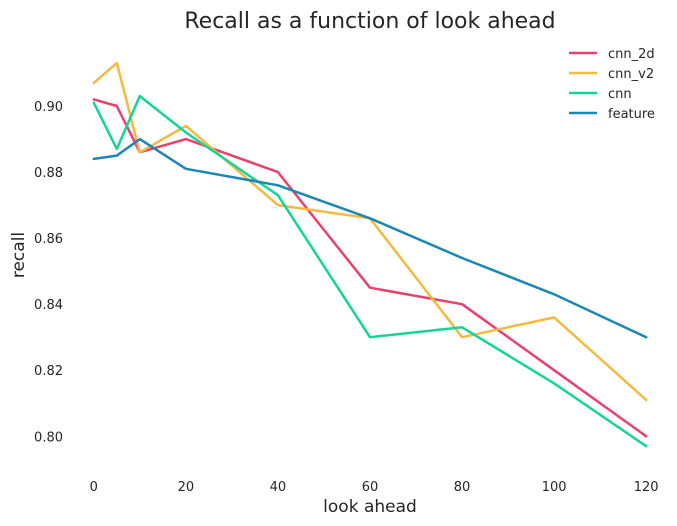  What do you see at coordinates (631, 114) in the screenshot?
I see `legend-label: feature` at bounding box center [631, 114].